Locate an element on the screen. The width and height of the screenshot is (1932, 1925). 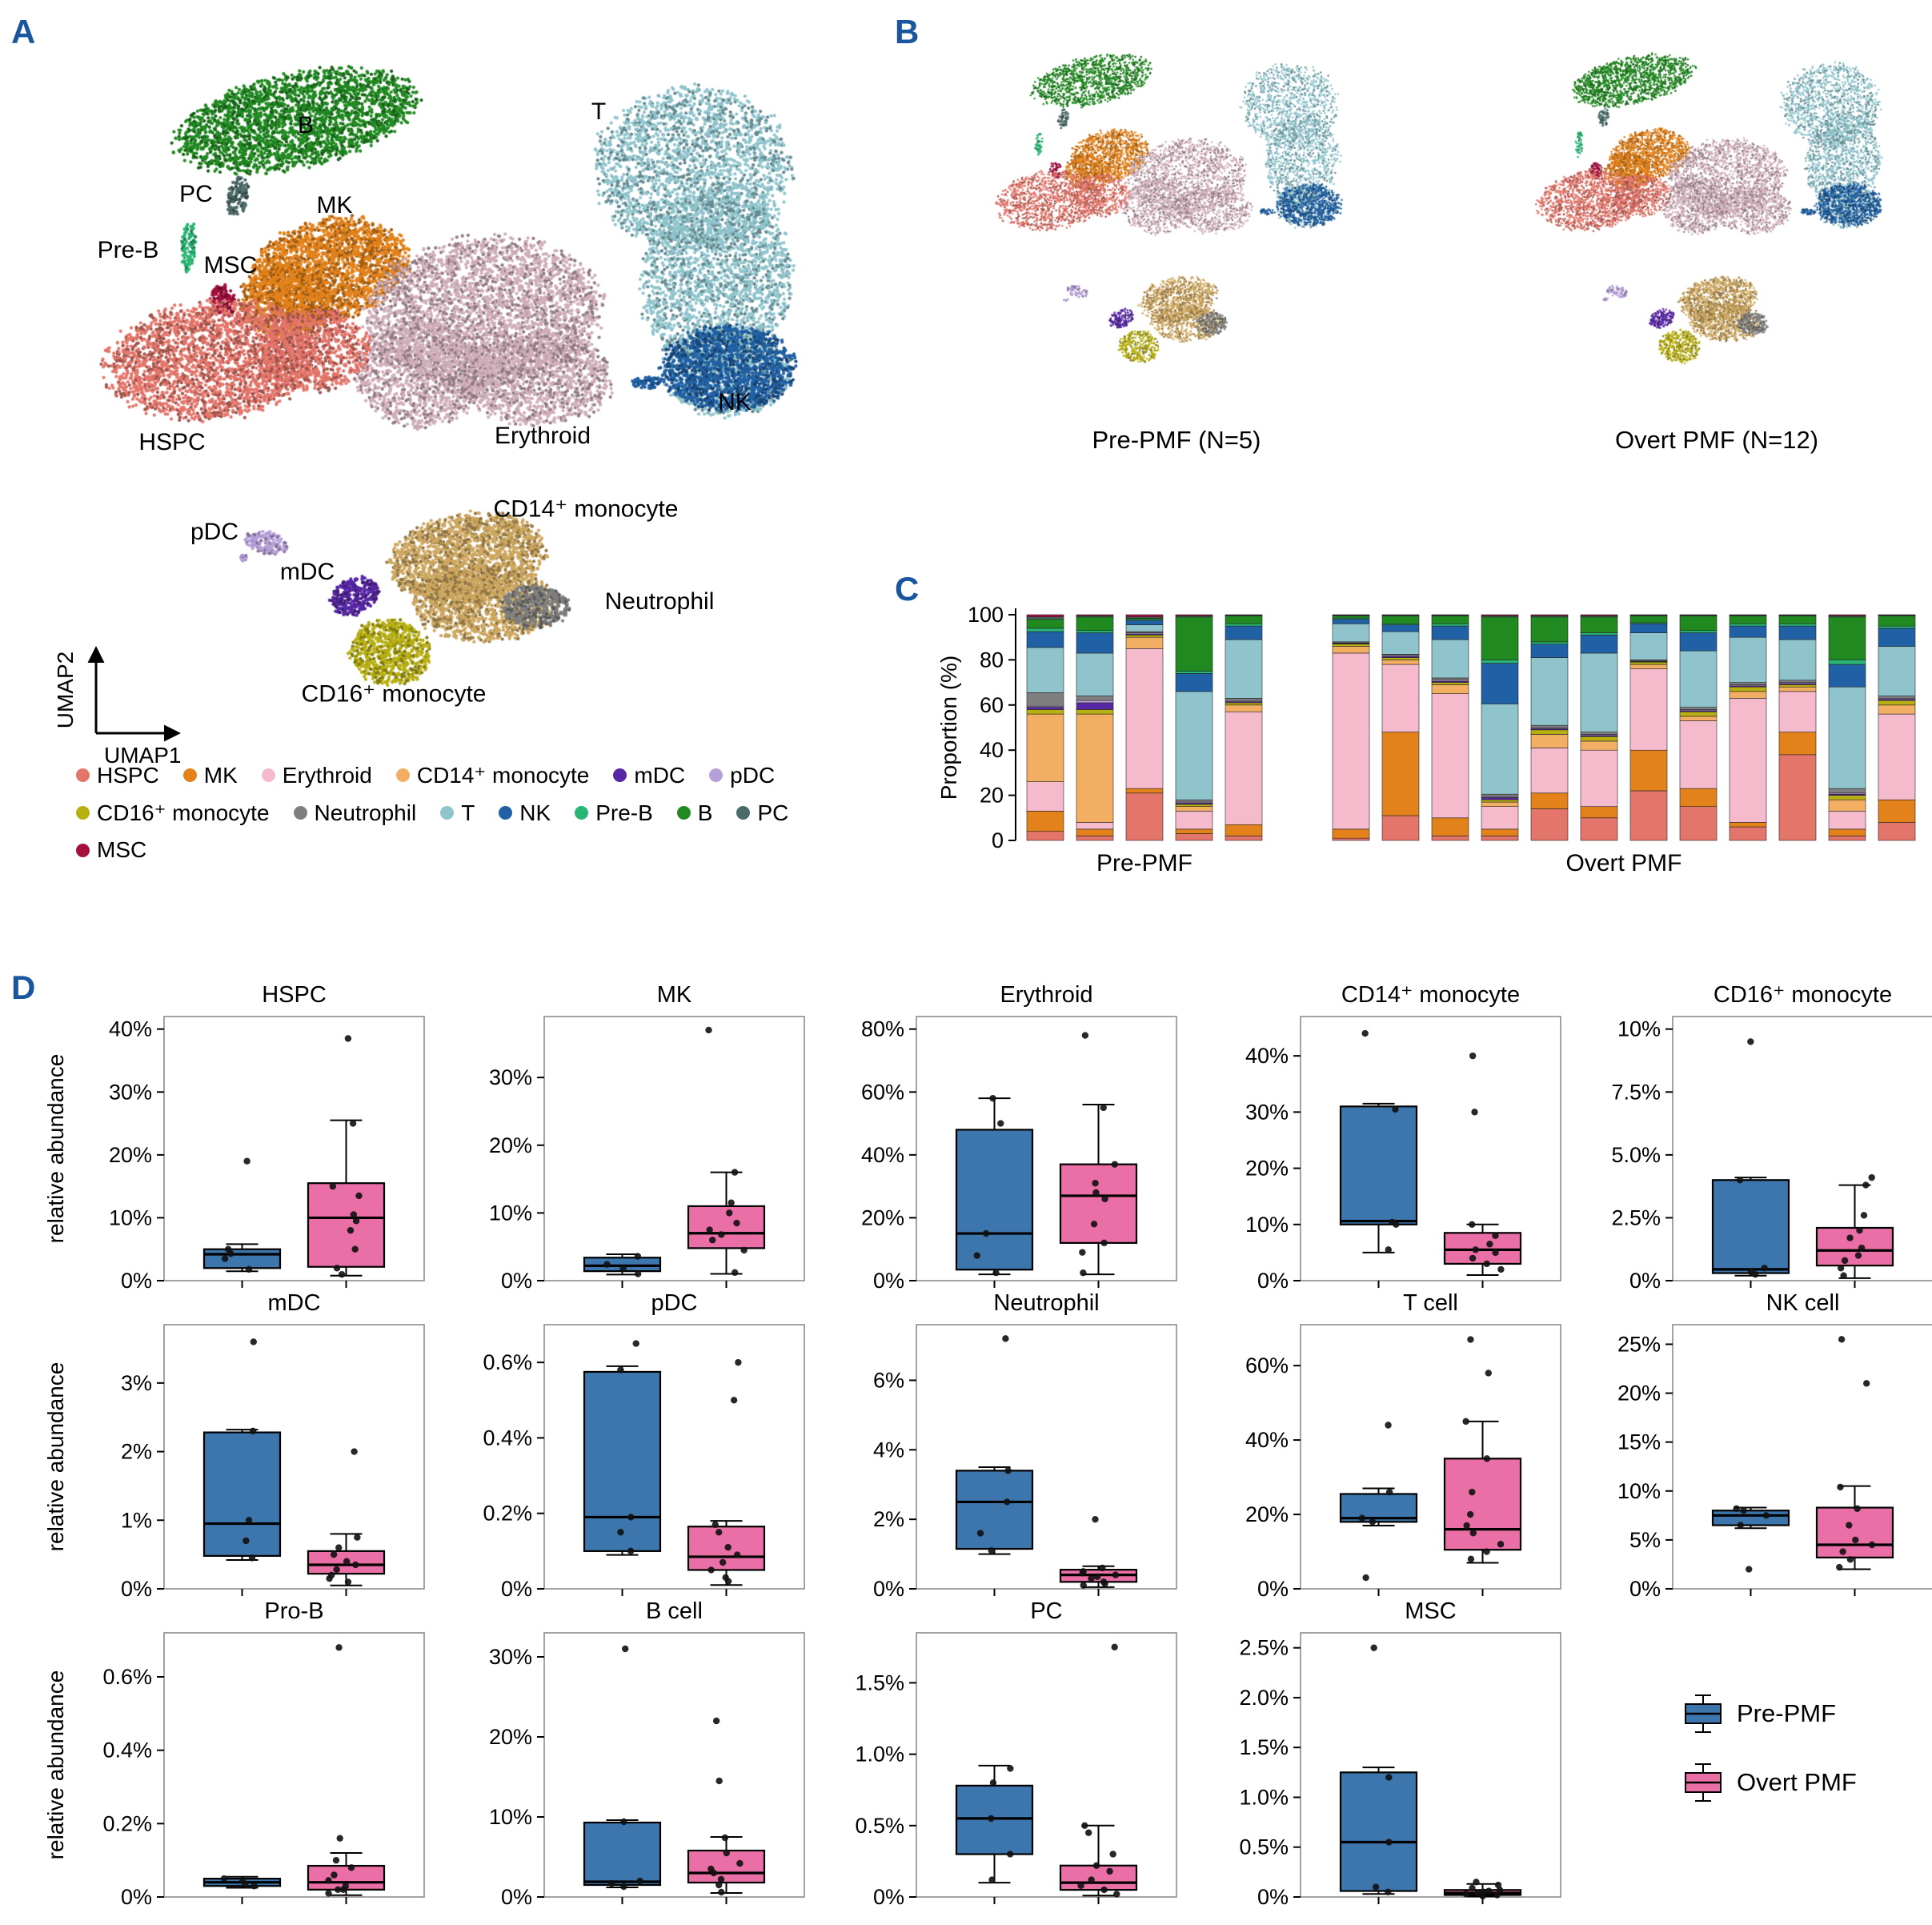
legend-label: Neutrophil is located at coordinates (365, 813).